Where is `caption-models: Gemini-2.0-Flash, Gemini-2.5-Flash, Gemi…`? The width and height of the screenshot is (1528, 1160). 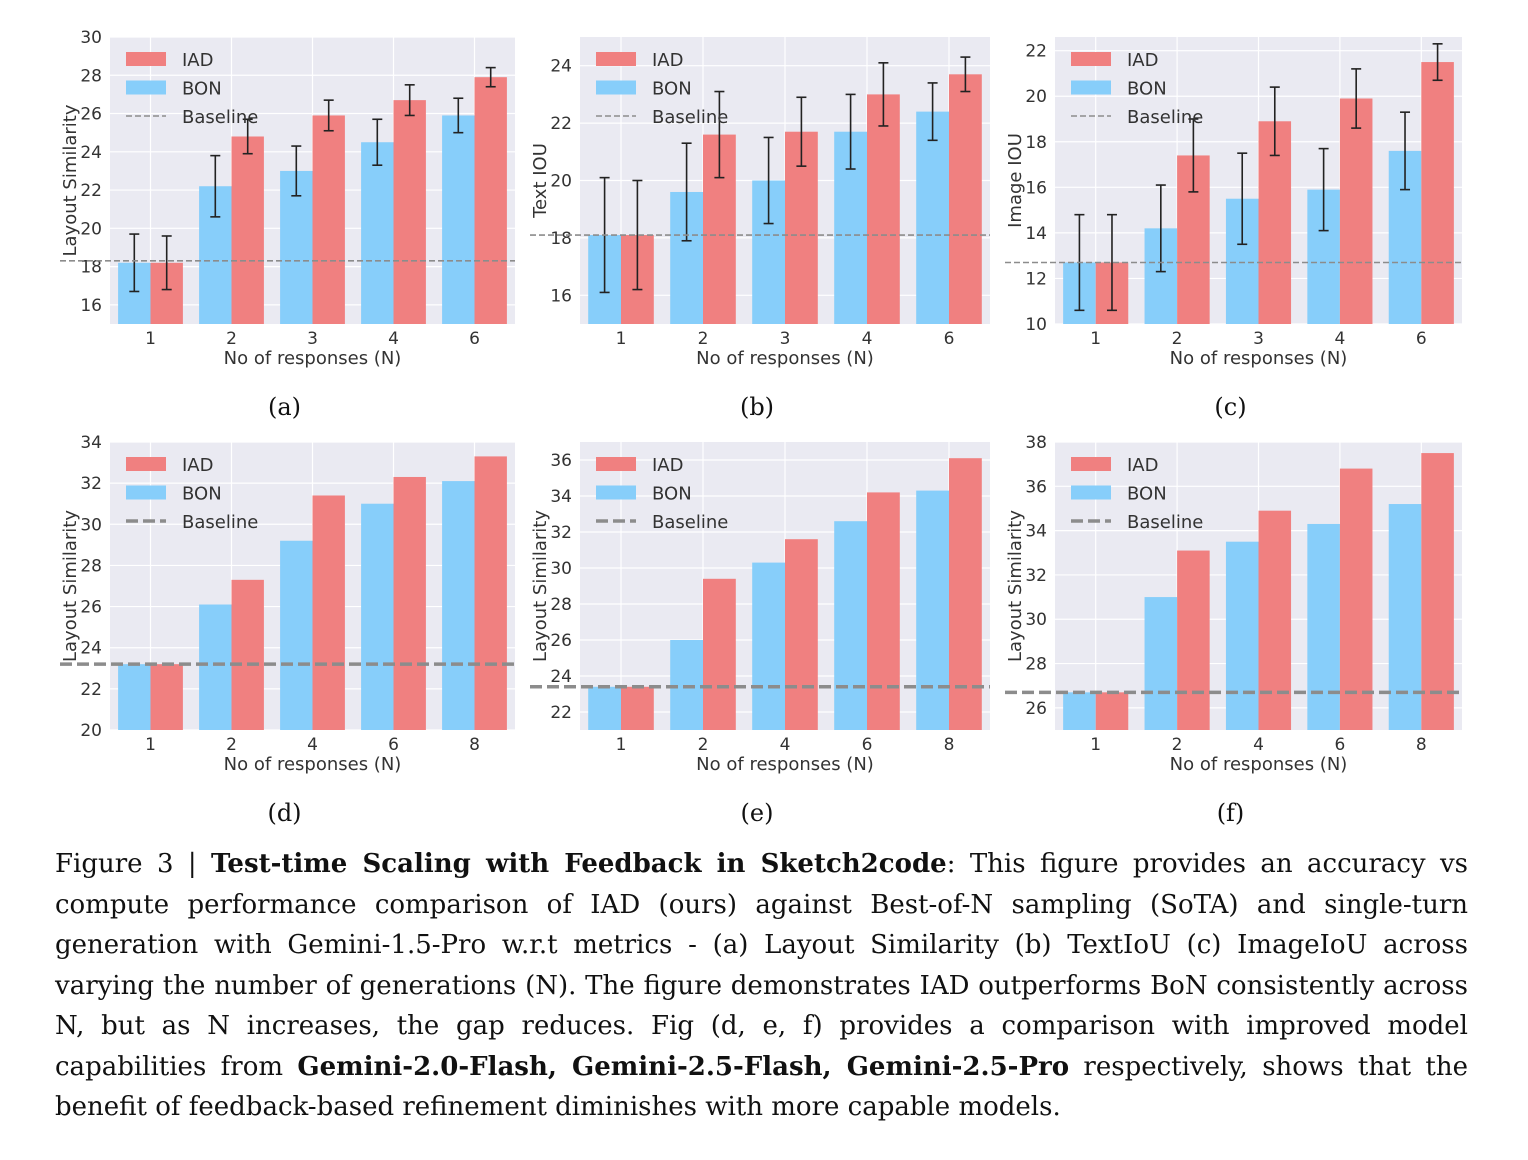
caption-models: Gemini-2.0-Flash, Gemini-2.5-Flash, Gemi… is located at coordinates (683, 1066).